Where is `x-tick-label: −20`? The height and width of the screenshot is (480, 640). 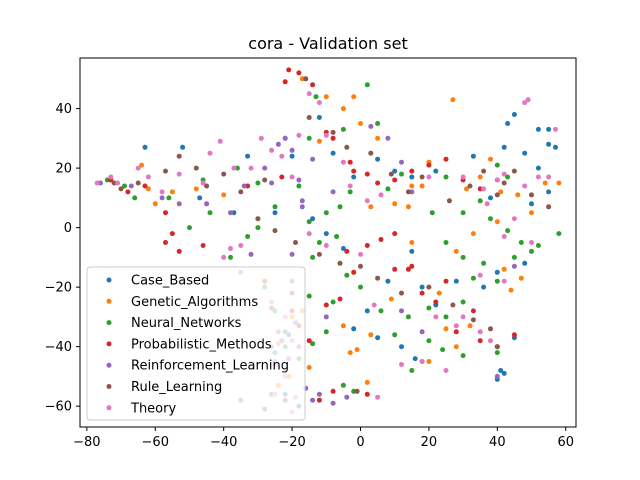
x-tick-label: −20 is located at coordinates (291, 442).